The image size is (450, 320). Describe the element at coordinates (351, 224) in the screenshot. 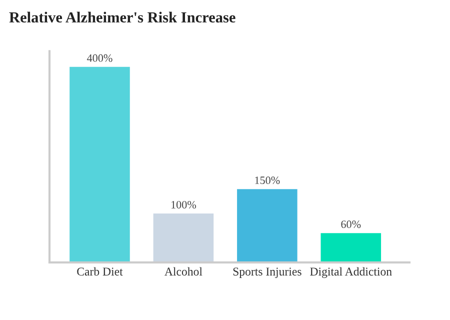

I see `data-label: 60%` at that location.